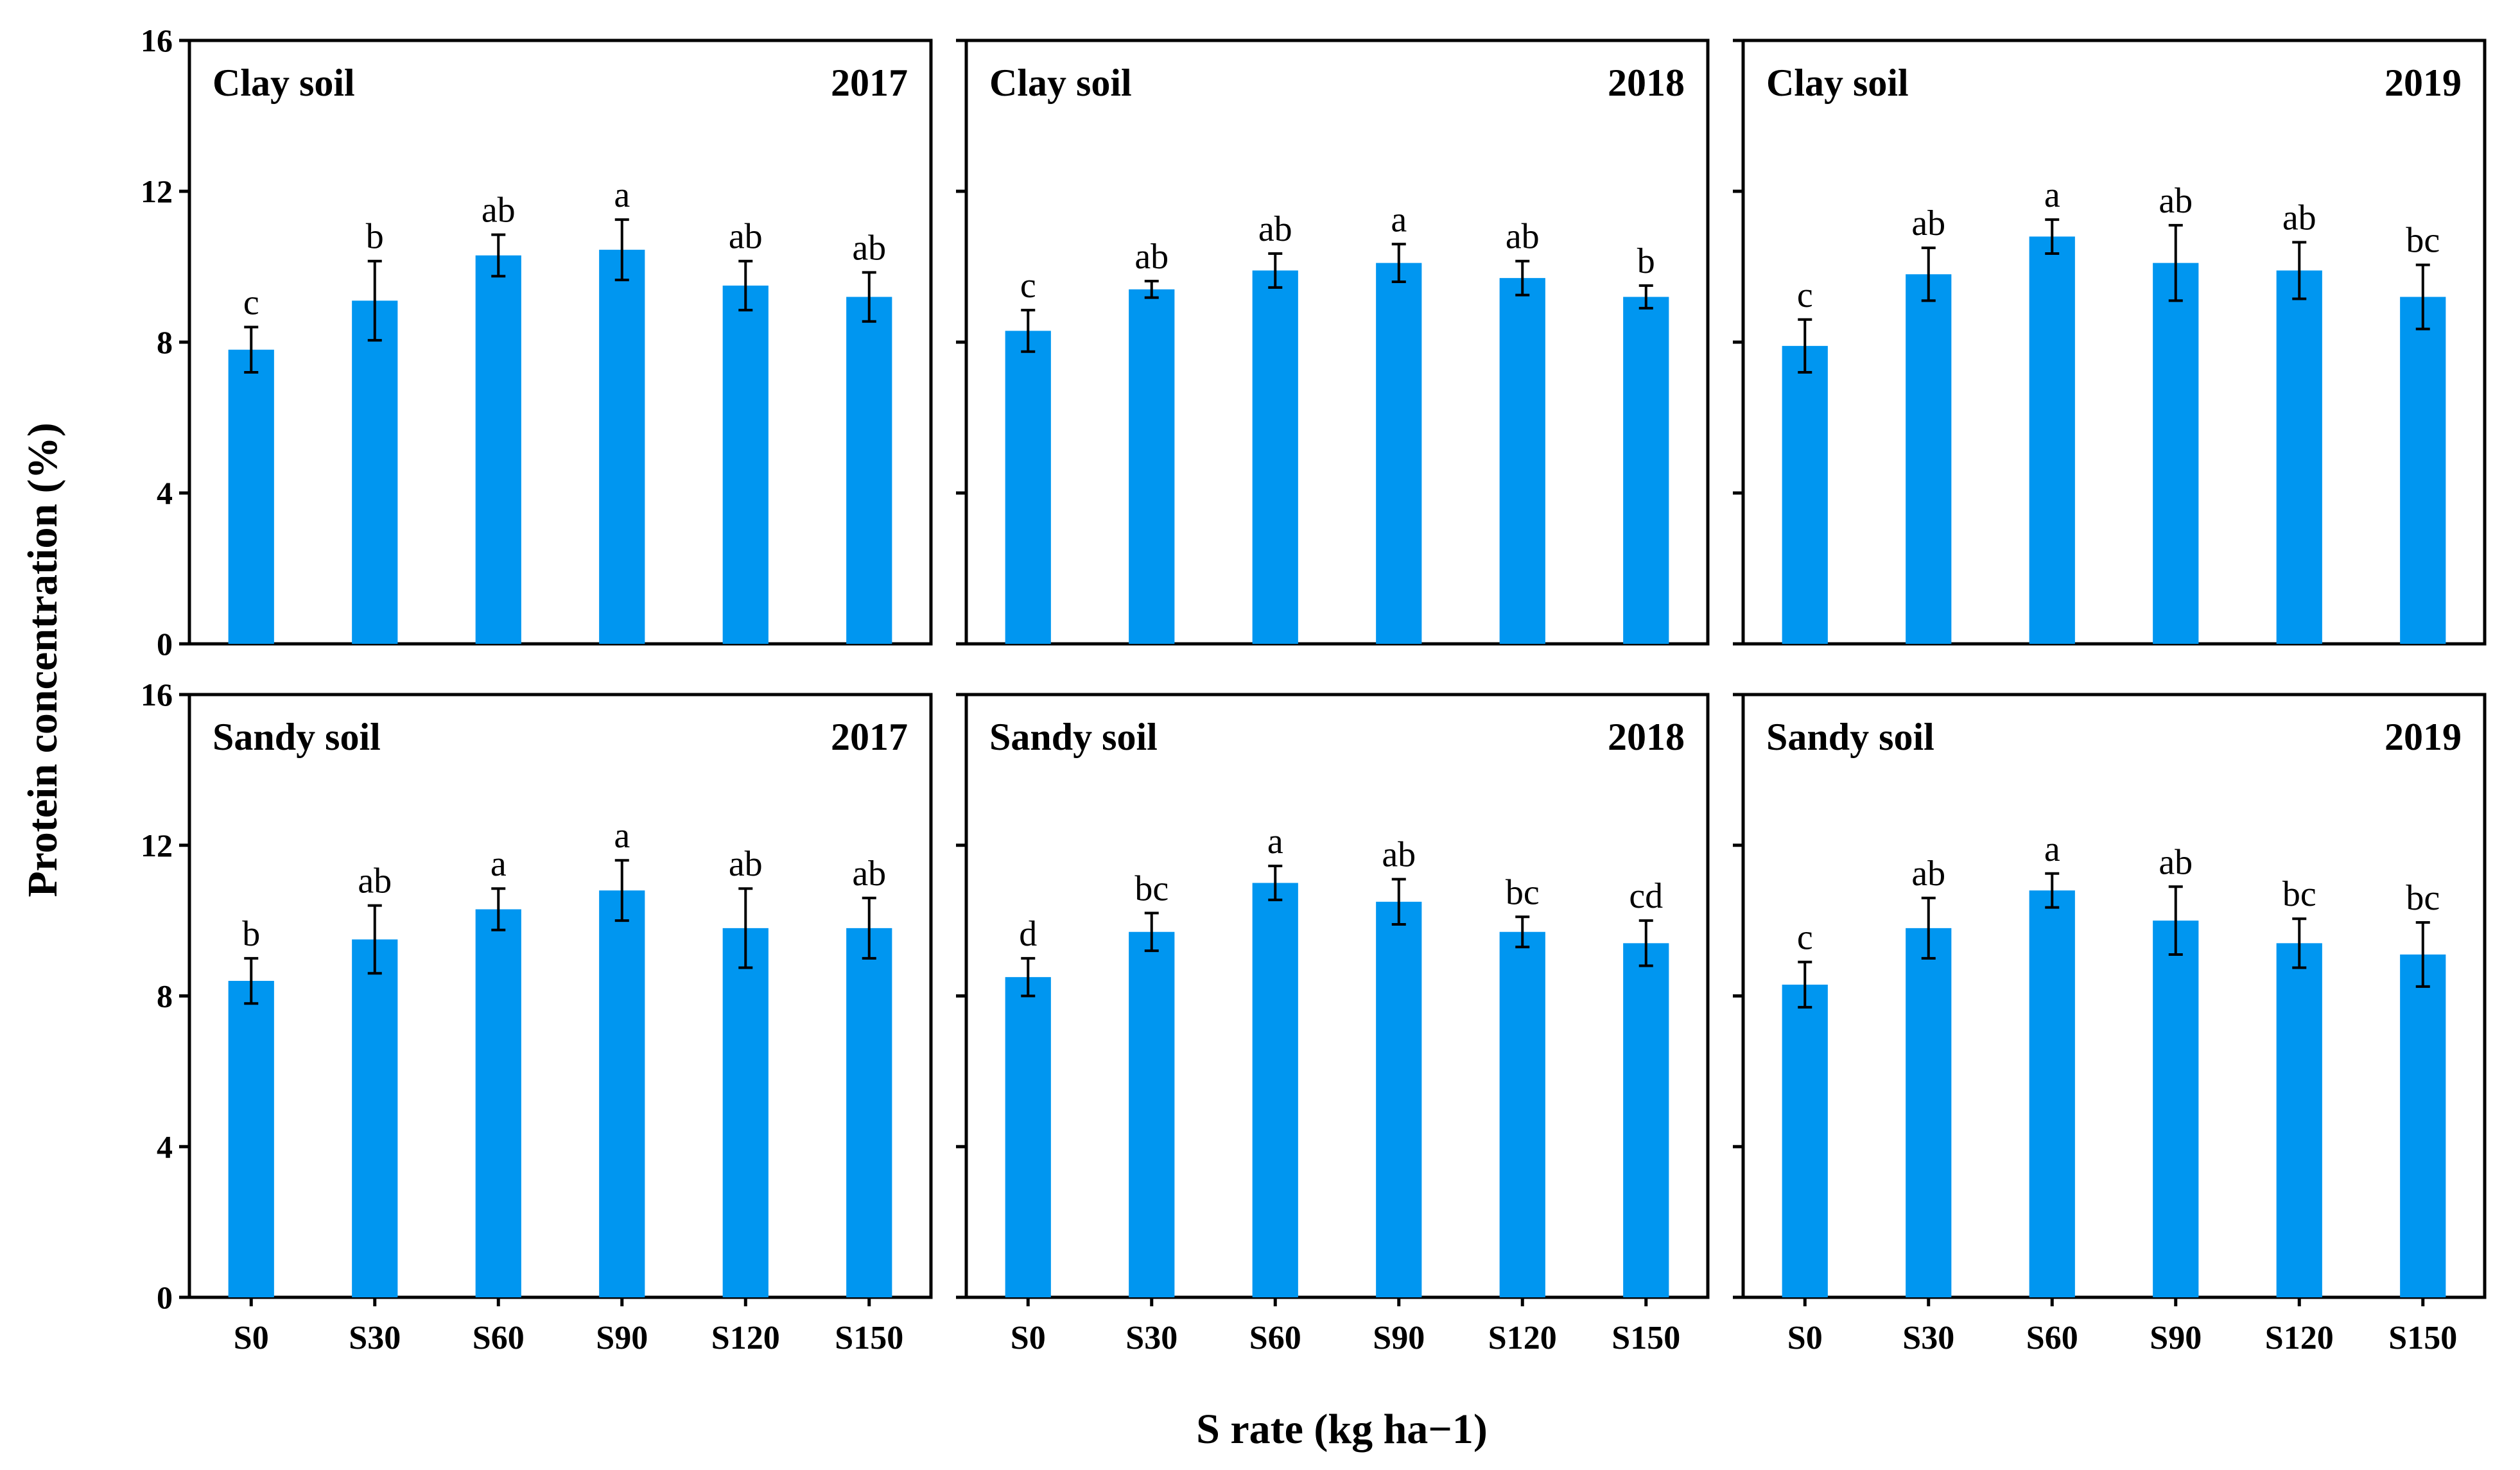 Image resolution: width=2520 pixels, height=1470 pixels. What do you see at coordinates (165, 493) in the screenshot?
I see `y-tick-label: 4` at bounding box center [165, 493].